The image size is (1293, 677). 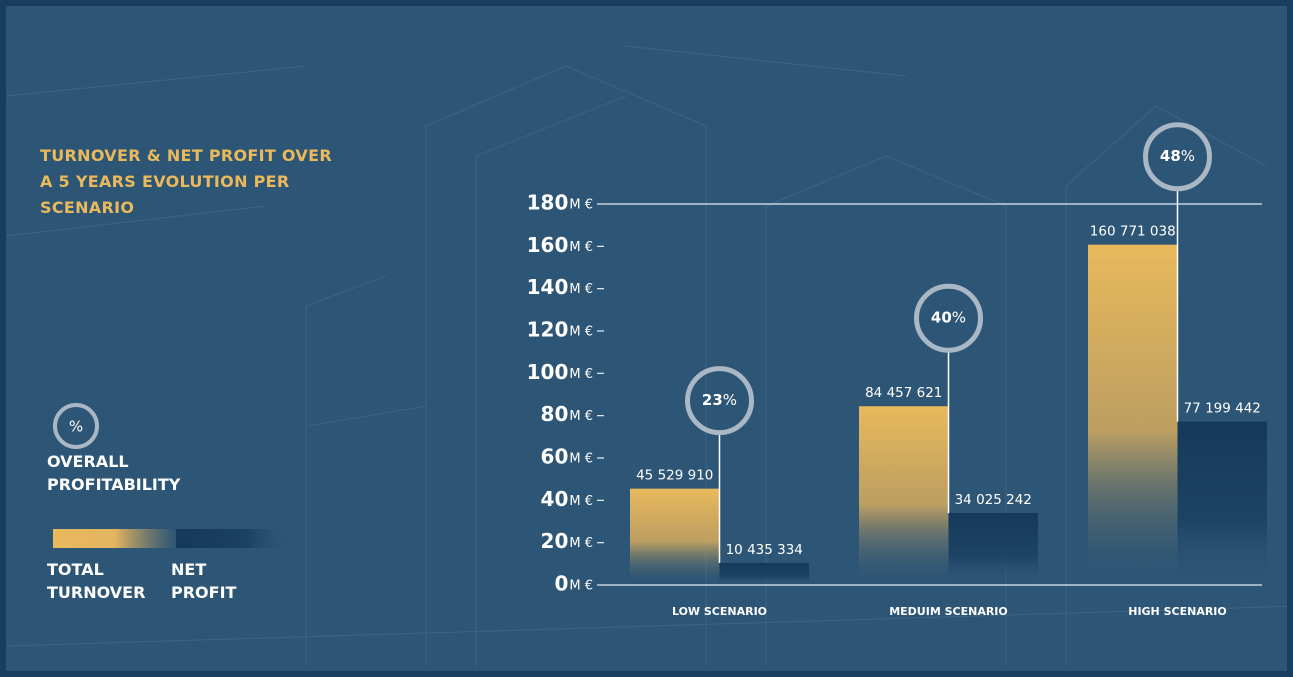 What do you see at coordinates (764, 550) in the screenshot?
I see `value-label: 10 435 334` at bounding box center [764, 550].